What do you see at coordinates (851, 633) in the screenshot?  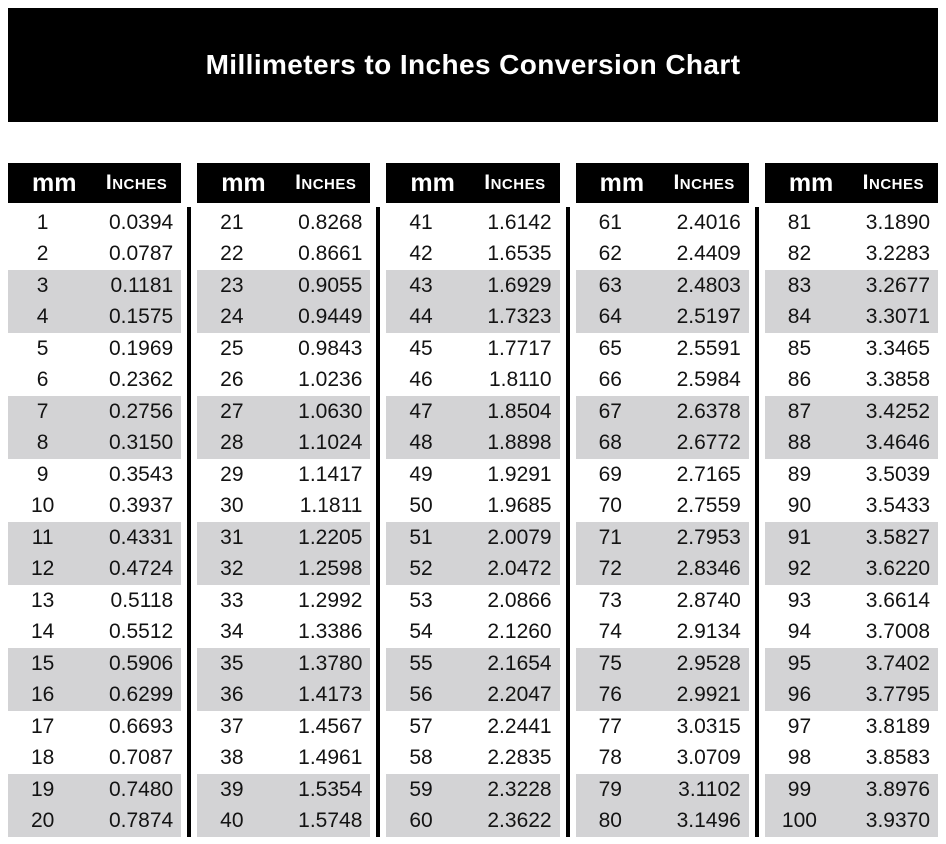 I see `table-row: 94 3.7008` at bounding box center [851, 633].